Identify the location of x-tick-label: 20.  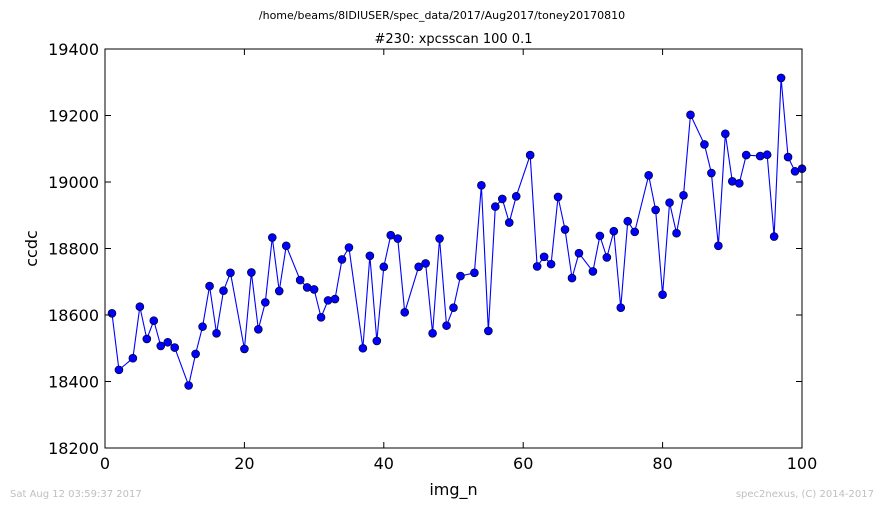
(244, 463).